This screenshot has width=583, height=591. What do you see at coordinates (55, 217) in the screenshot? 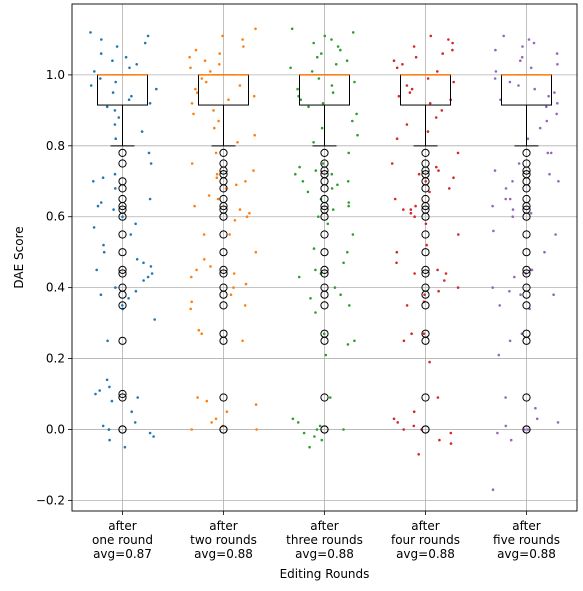
I see `y-tick-label: 0.6` at bounding box center [55, 217].